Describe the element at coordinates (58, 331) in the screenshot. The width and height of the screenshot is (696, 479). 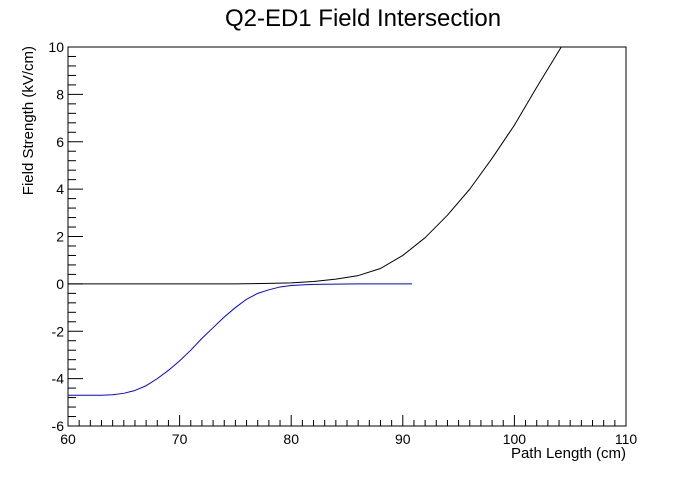
I see `y-tick-label: -2` at that location.